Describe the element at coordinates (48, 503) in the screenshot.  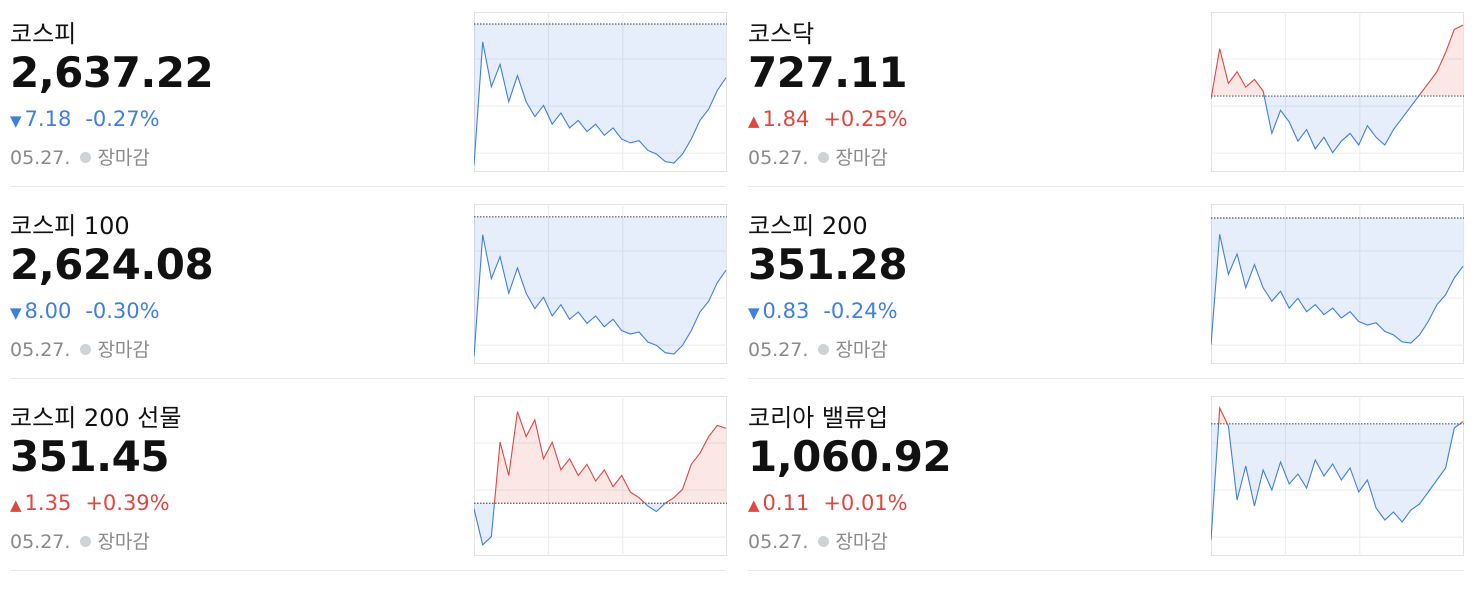
I see `change-amount: 1.35` at that location.